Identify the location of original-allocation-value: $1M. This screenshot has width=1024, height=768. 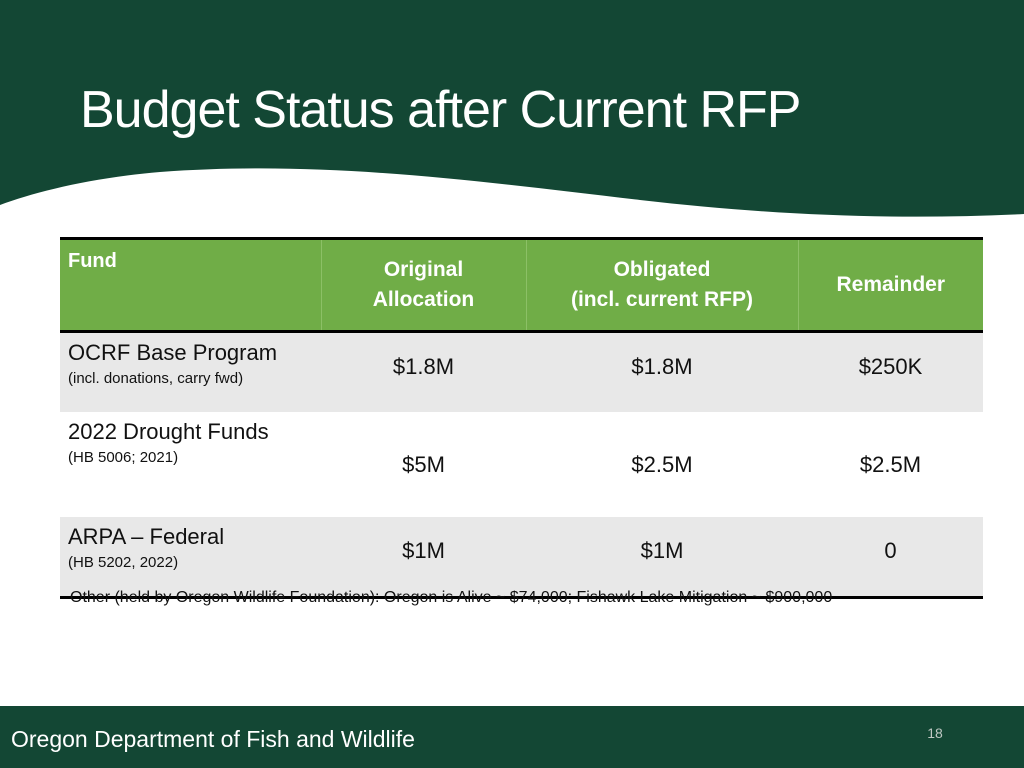
(423, 550).